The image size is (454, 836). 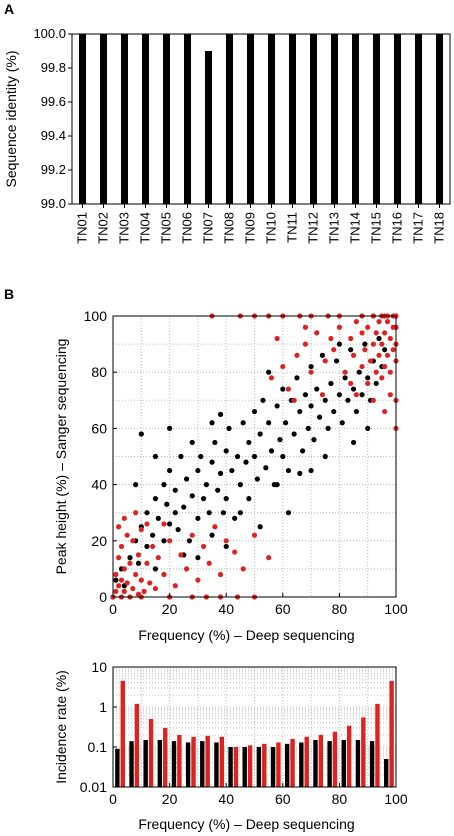 I want to click on scatter-xtick-label: 80, so click(x=340, y=609).